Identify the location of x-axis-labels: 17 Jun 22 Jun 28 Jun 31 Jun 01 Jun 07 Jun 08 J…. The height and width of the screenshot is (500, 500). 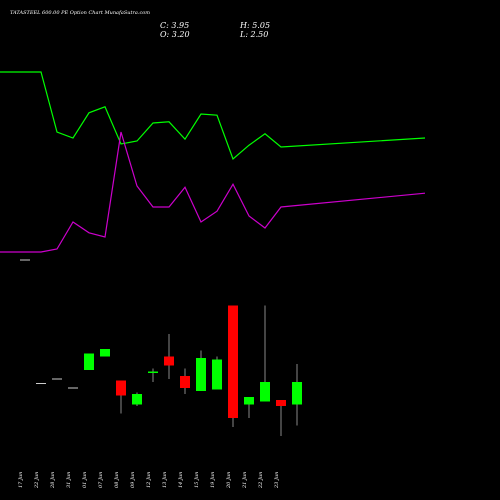
(149, 480).